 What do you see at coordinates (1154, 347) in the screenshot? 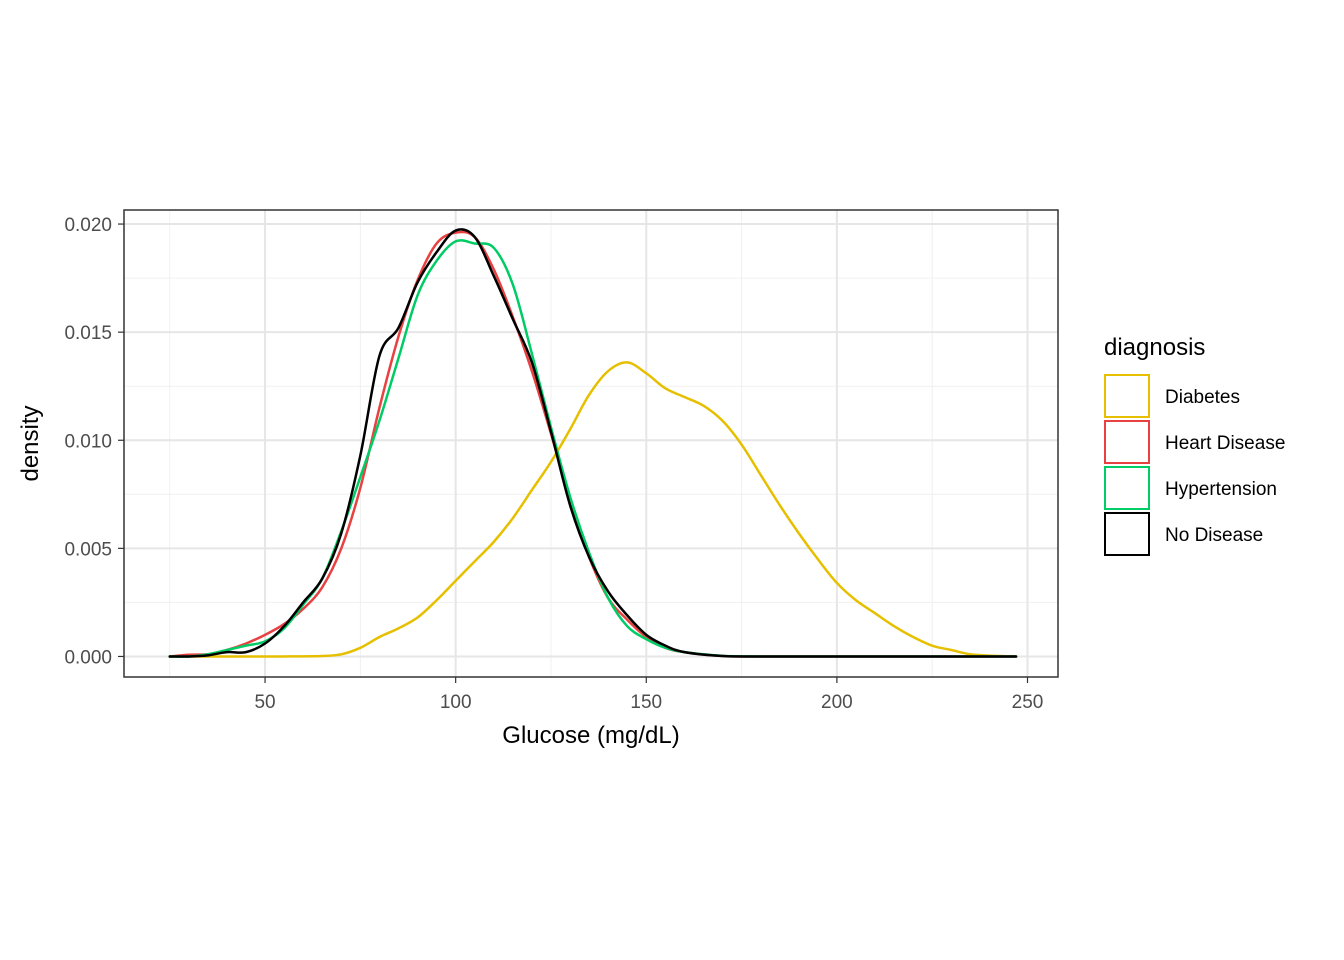
I see `legend-title: diagnosis` at bounding box center [1154, 347].